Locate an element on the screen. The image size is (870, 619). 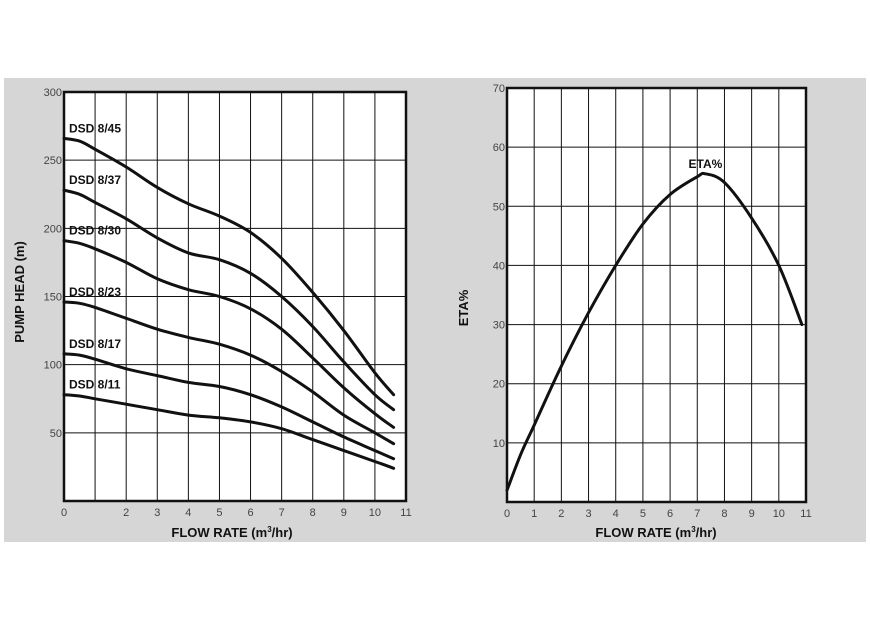
y-tick-label: 300 is located at coordinates (53, 93).